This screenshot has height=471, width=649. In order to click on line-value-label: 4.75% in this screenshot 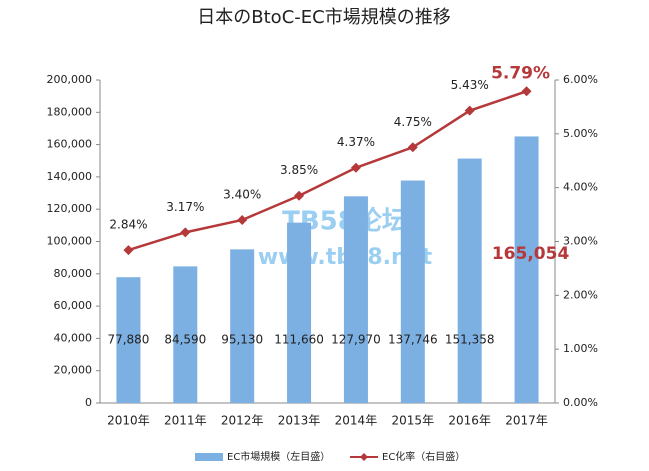, I will do `click(413, 122)`.